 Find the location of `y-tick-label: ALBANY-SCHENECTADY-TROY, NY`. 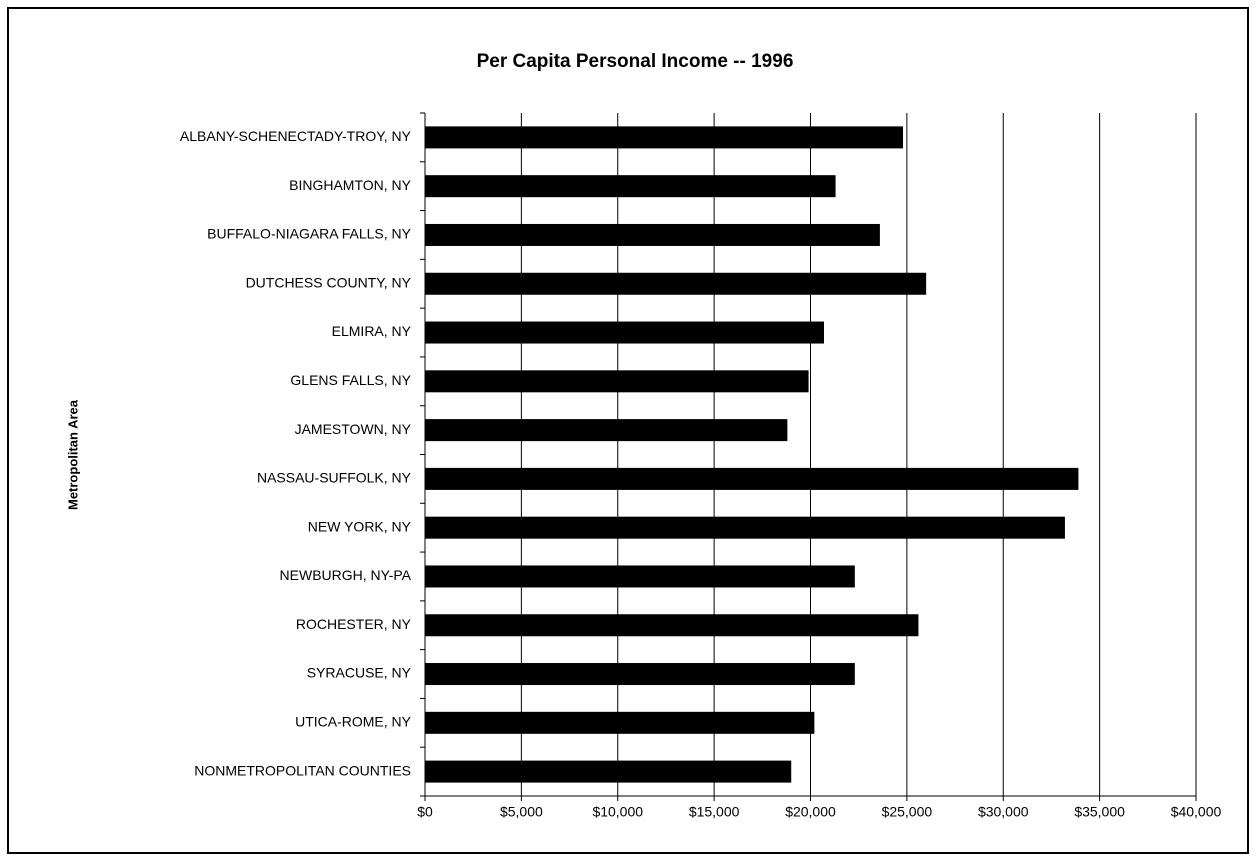

y-tick-label: ALBANY-SCHENECTADY-TROY, NY is located at coordinates (296, 136).